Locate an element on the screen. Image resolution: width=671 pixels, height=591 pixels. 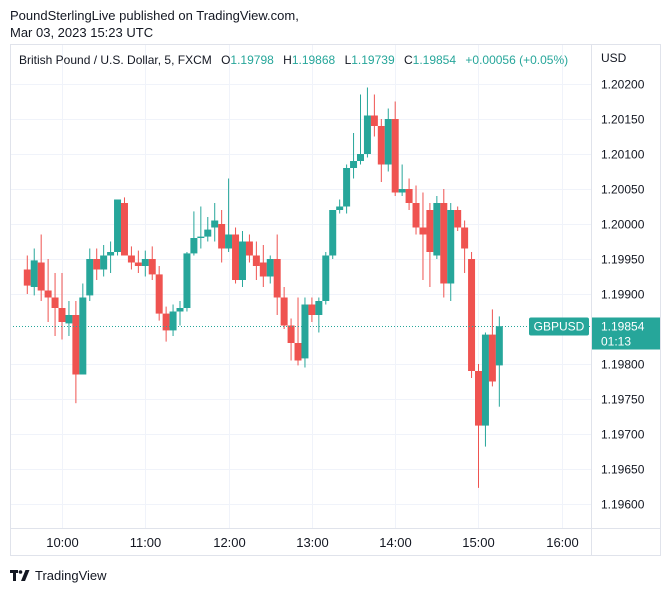
legend-c-label: C is located at coordinates (408, 60).